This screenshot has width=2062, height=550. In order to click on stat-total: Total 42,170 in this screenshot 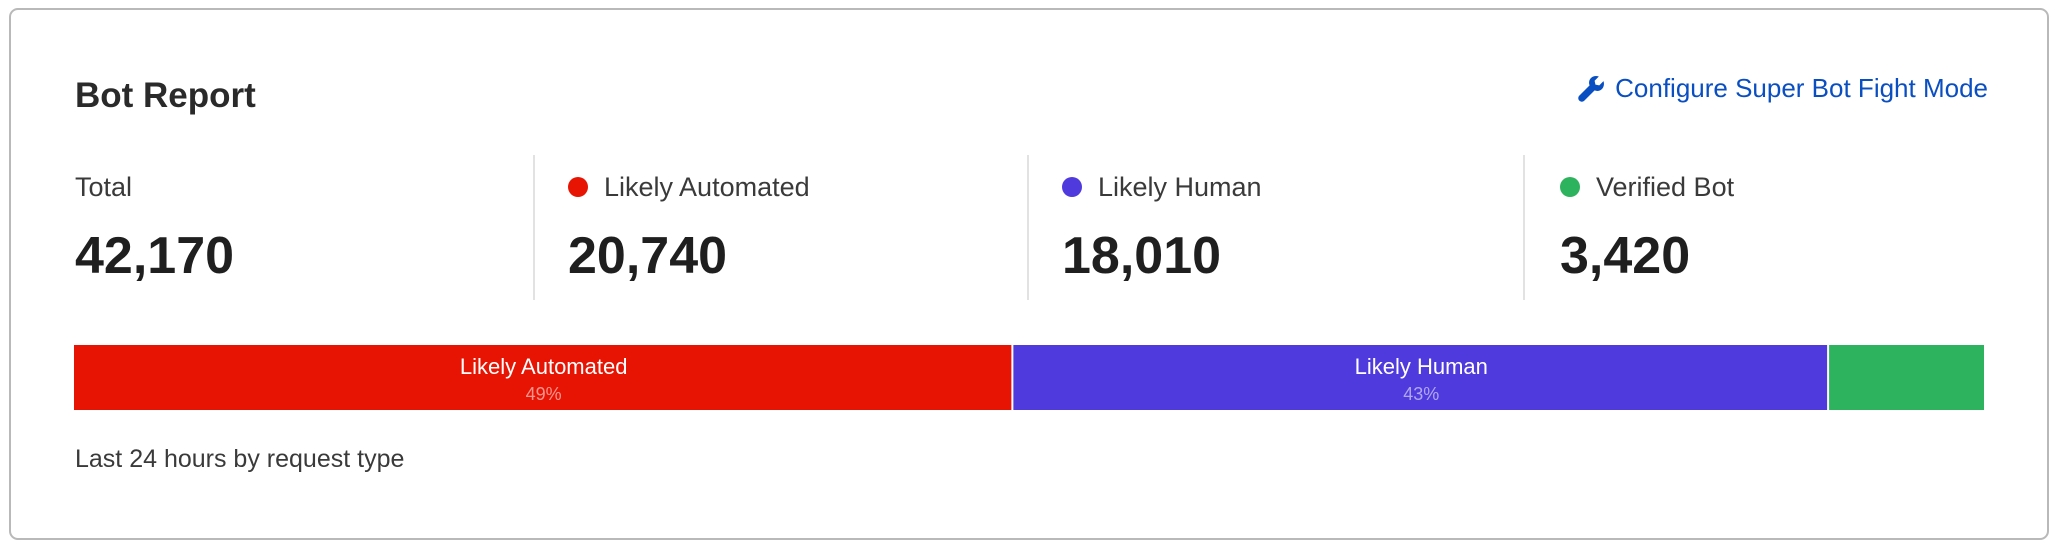, I will do `click(154, 227)`.